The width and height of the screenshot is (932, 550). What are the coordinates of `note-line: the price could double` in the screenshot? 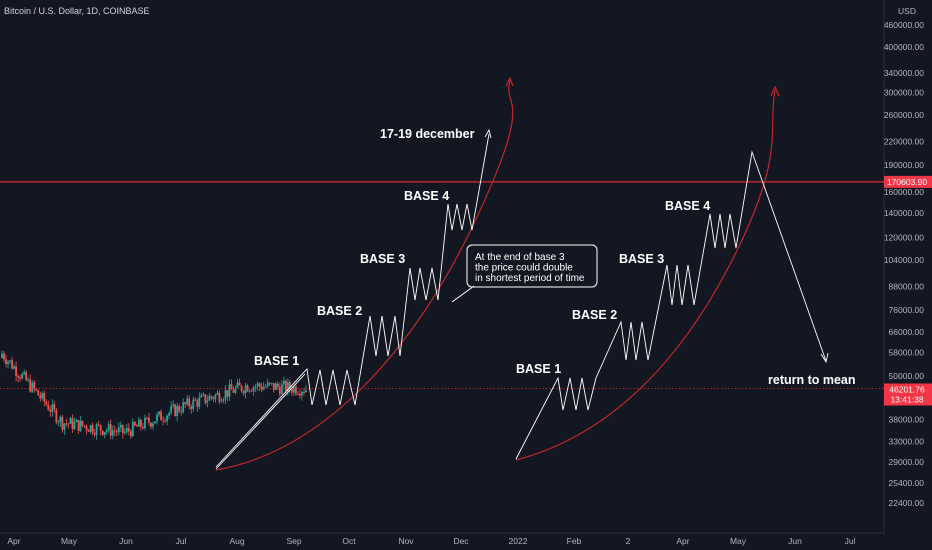 It's located at (524, 268).